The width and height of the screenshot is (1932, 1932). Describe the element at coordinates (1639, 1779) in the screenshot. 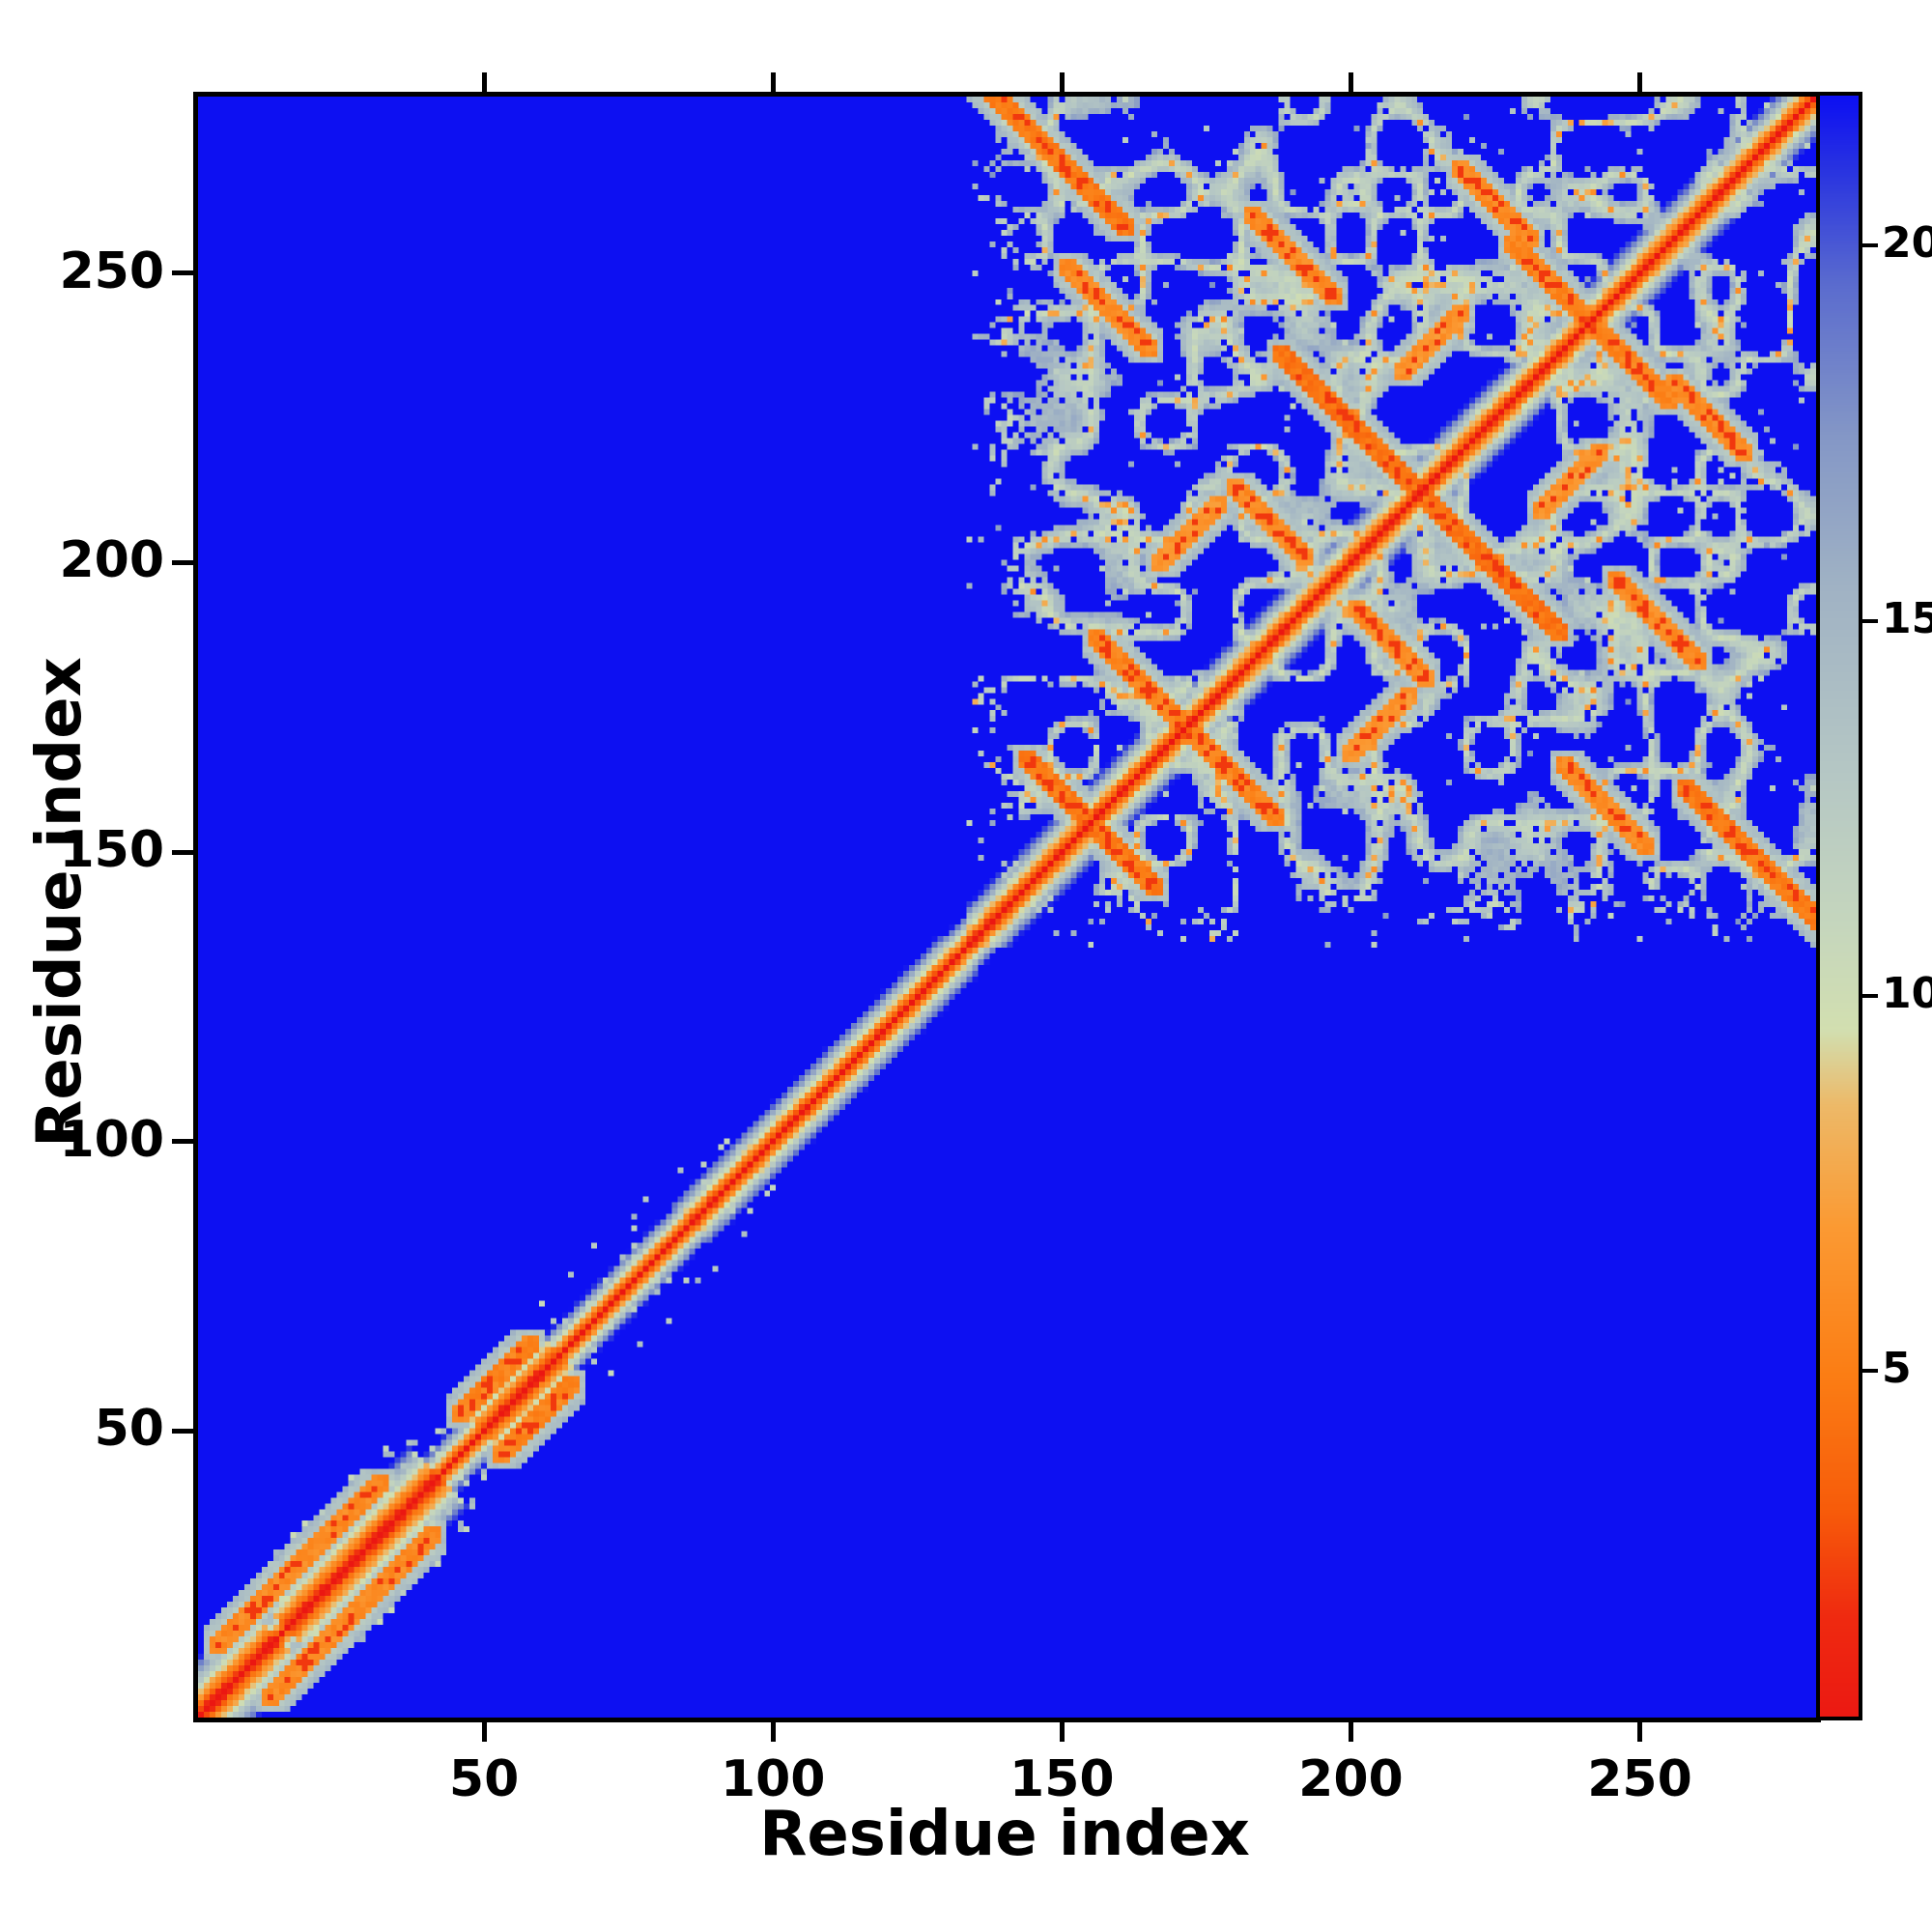

I see `x-tick-label: 250` at that location.